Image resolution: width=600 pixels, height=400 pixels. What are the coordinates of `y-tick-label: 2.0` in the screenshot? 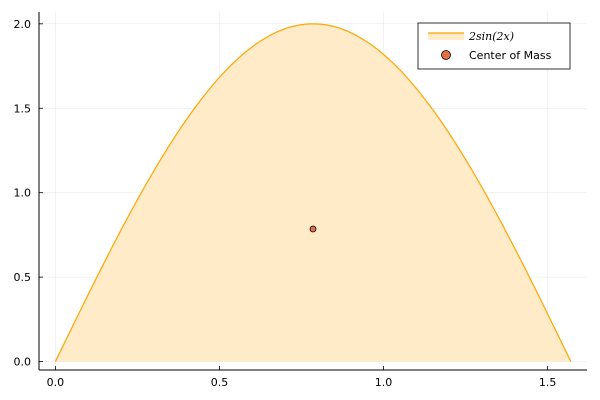 It's located at (23, 24).